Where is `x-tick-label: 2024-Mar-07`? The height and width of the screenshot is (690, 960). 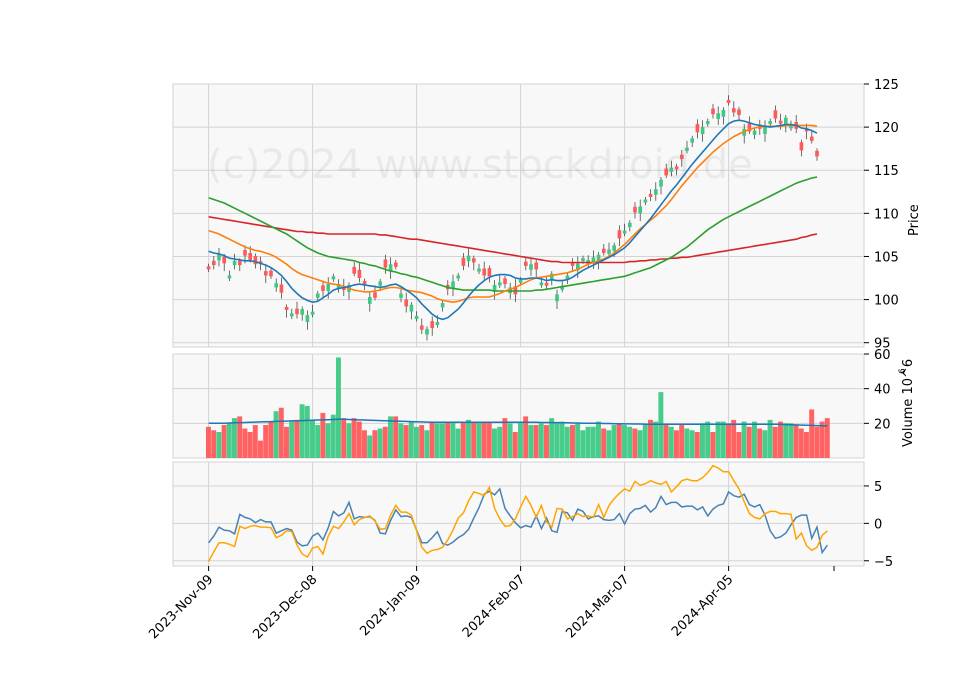 x-tick-label: 2024-Mar-07 is located at coordinates (597, 606).